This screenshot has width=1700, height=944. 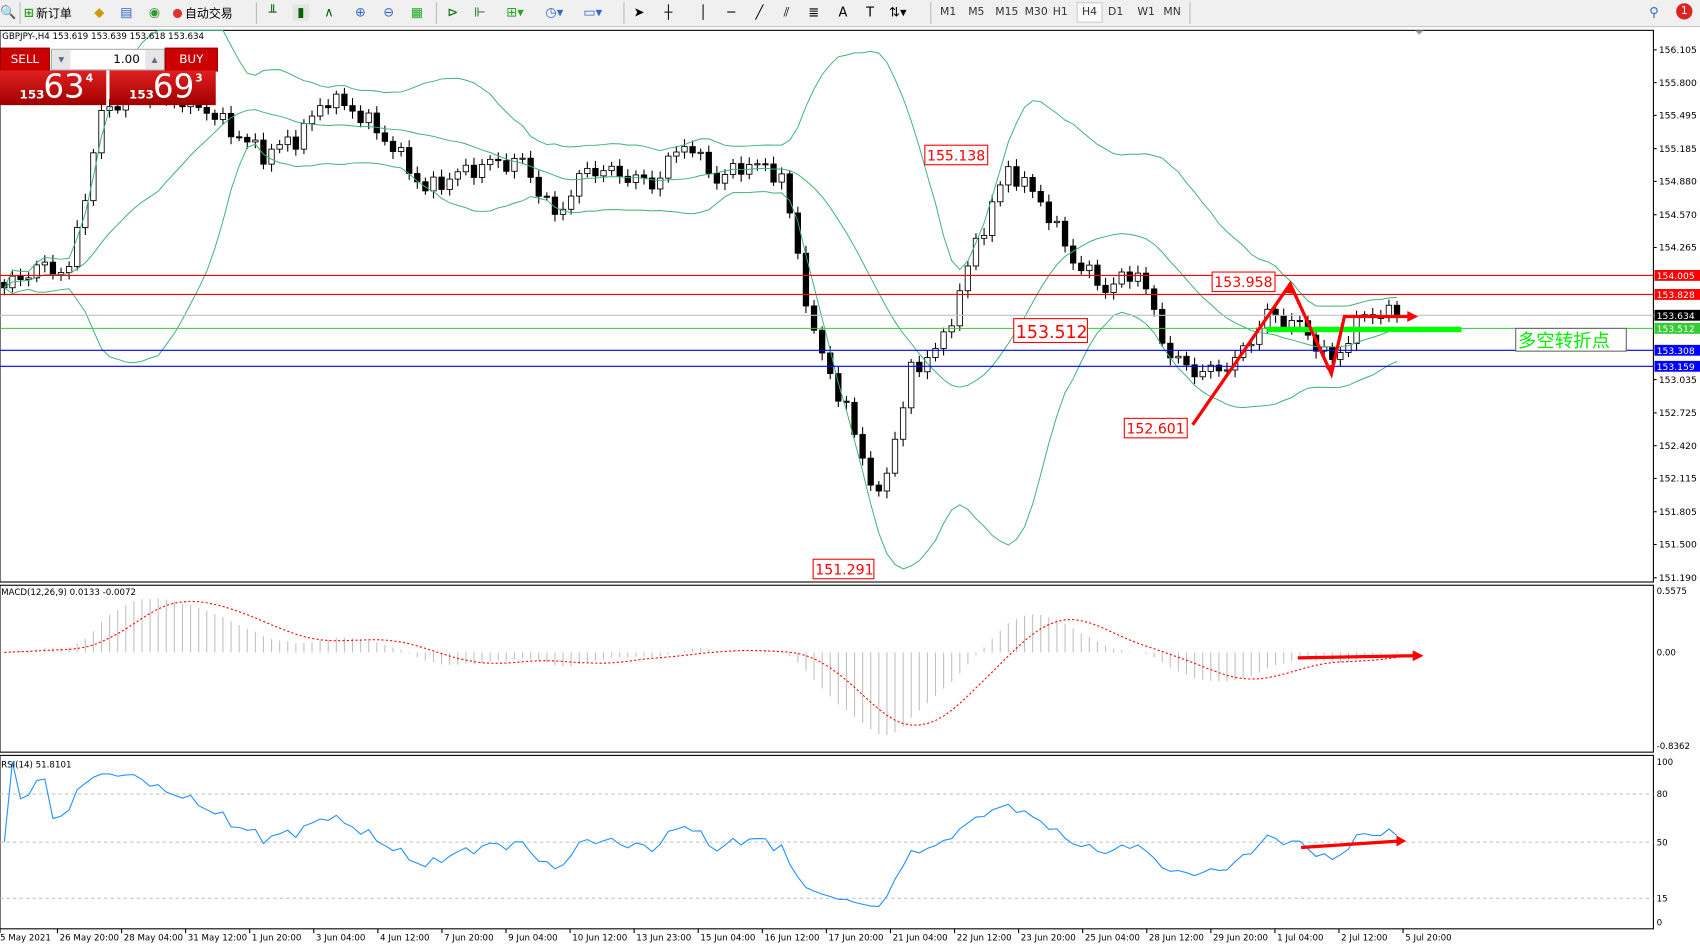 I want to click on search-icon: ⚲, so click(x=1654, y=12).